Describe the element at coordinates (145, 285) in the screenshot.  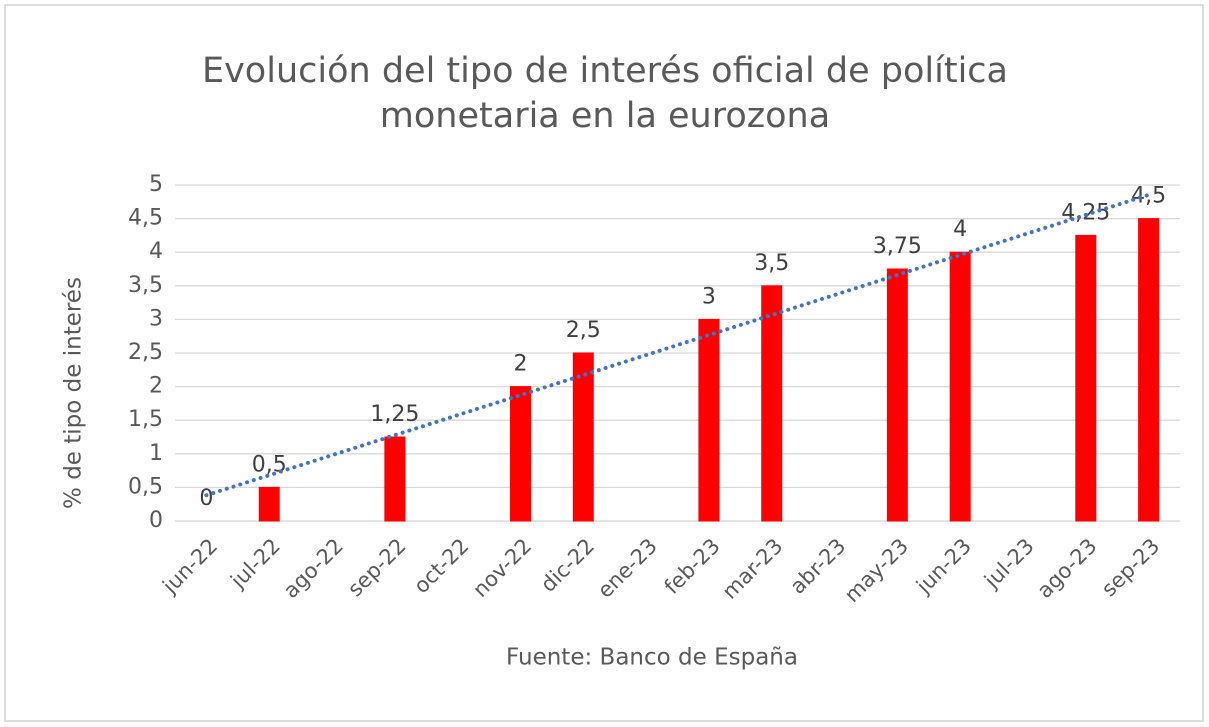
I see `y-tick-label: 3,5` at that location.